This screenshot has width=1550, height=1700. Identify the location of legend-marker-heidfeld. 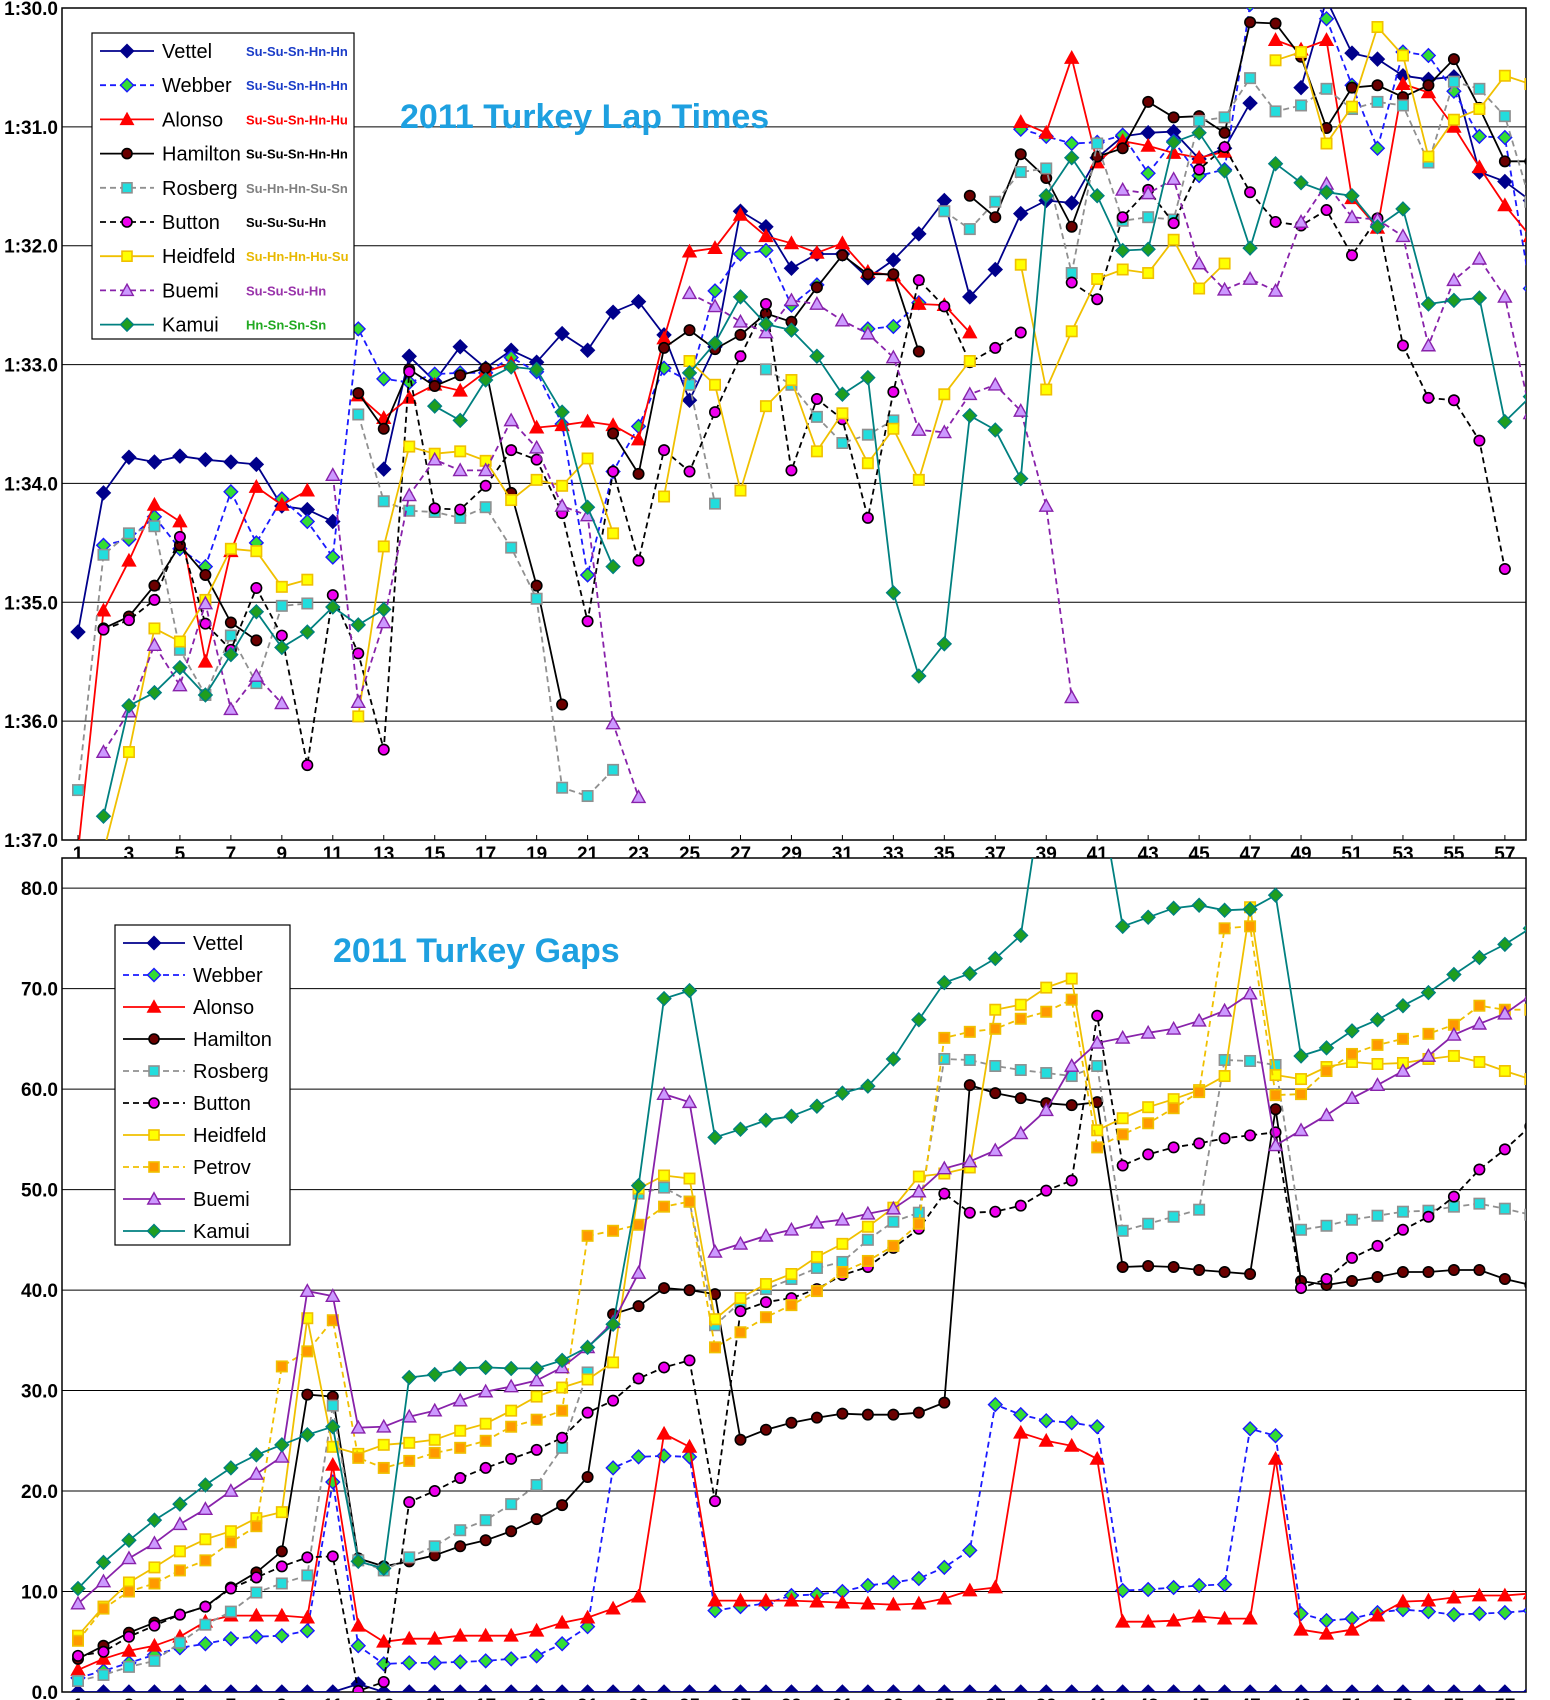
(127, 256).